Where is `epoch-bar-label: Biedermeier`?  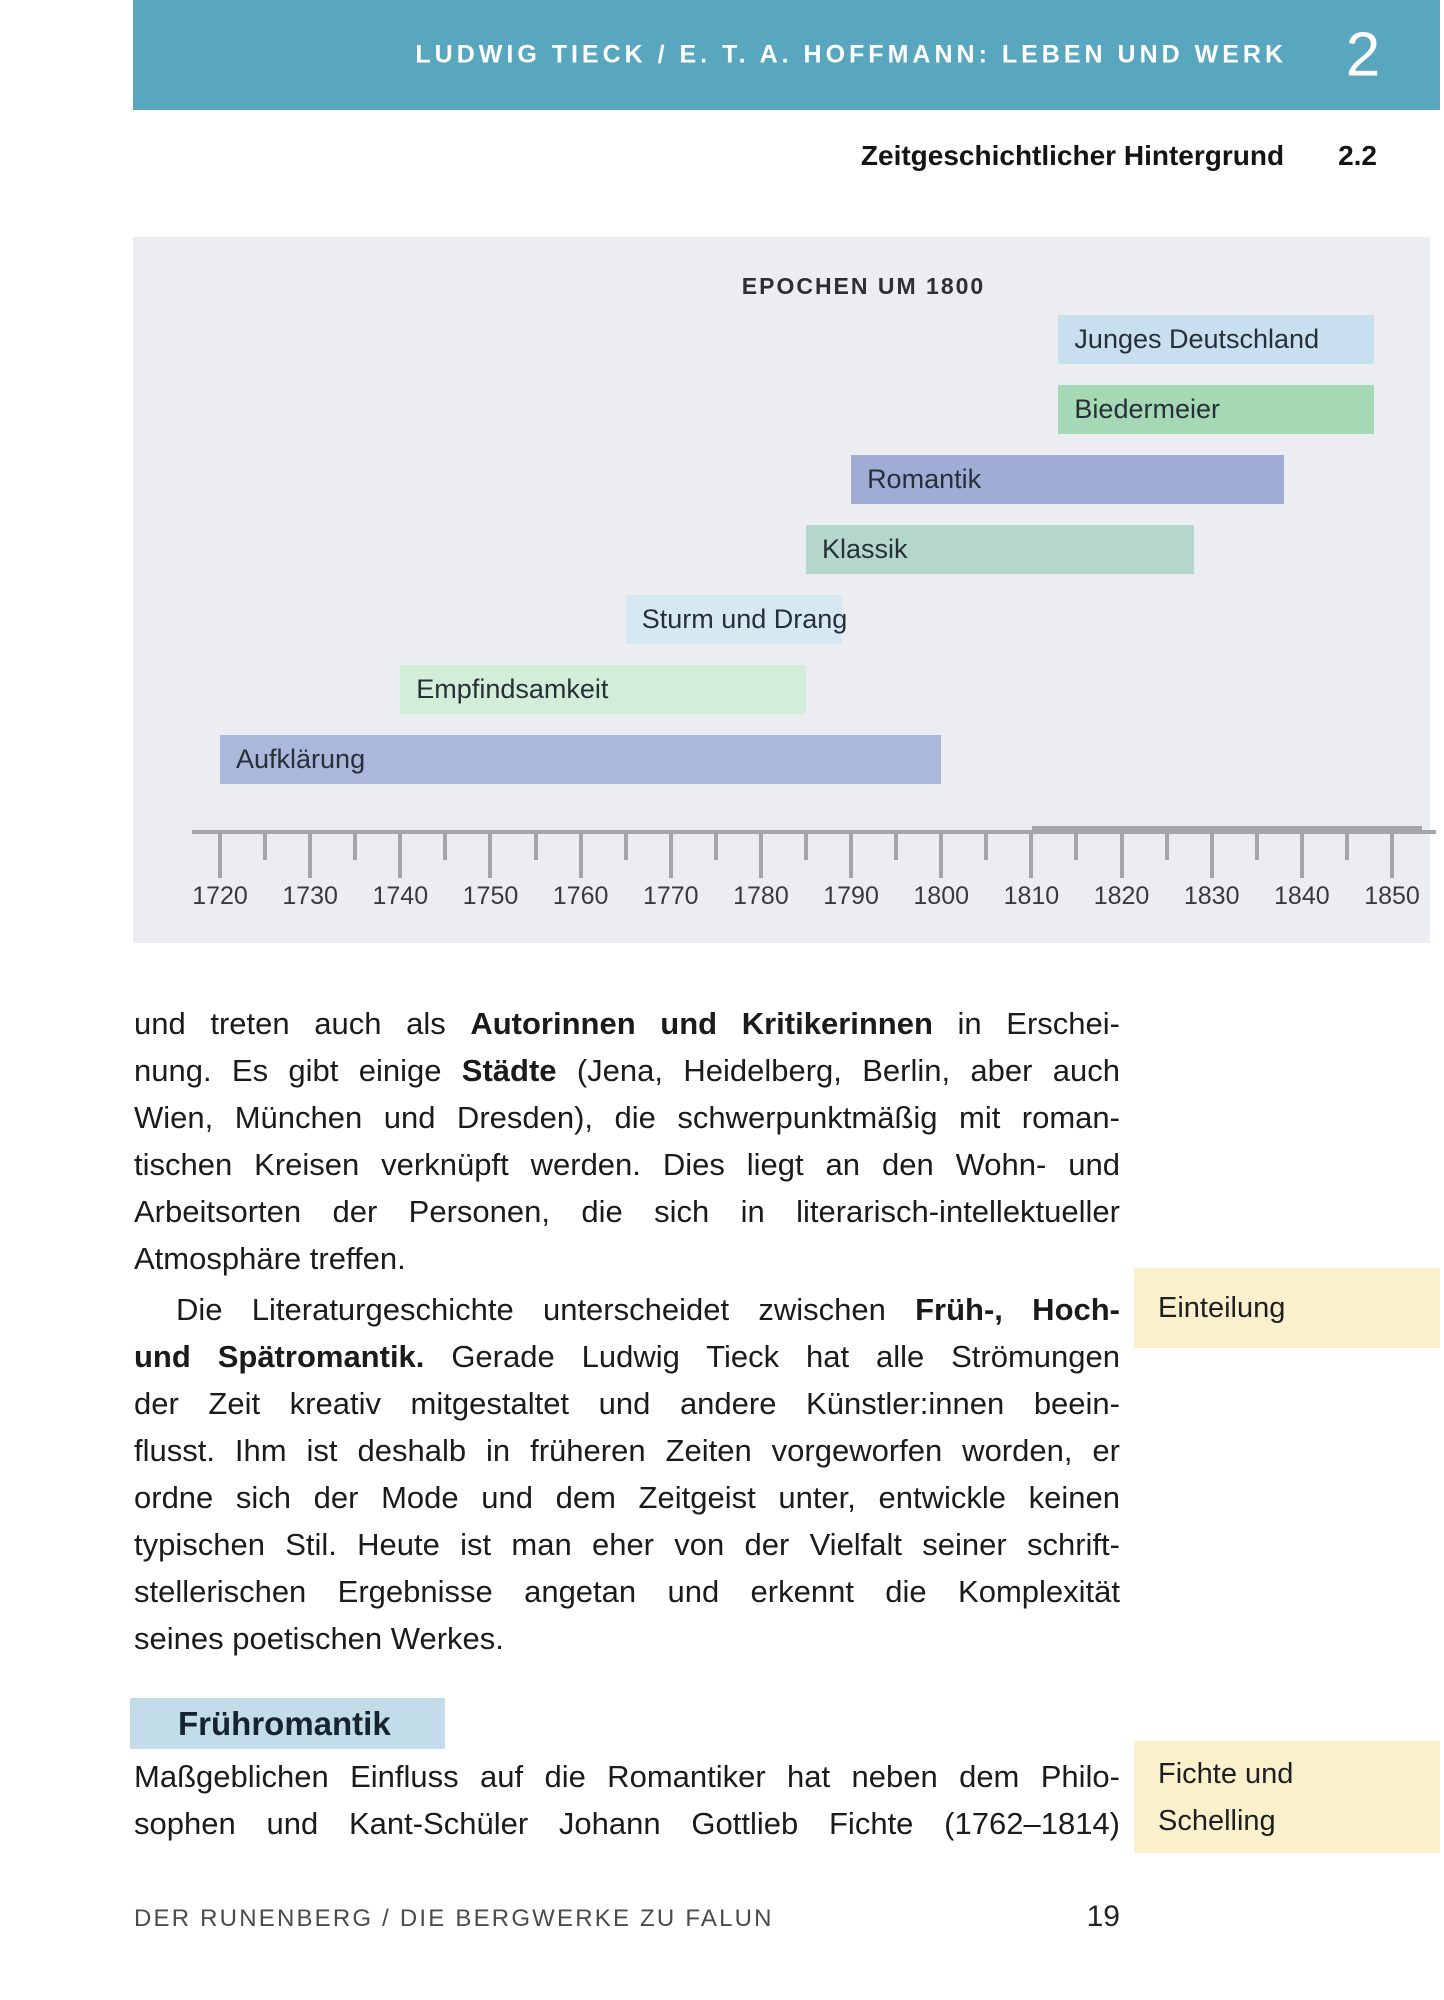 epoch-bar-label: Biedermeier is located at coordinates (1147, 409).